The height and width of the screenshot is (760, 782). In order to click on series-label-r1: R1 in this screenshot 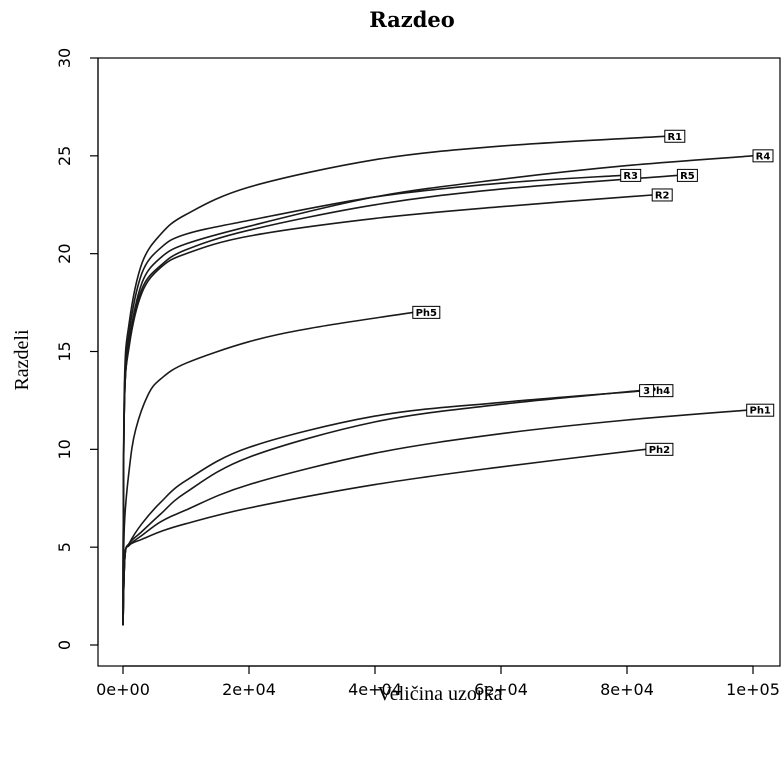, I will do `click(675, 136)`.